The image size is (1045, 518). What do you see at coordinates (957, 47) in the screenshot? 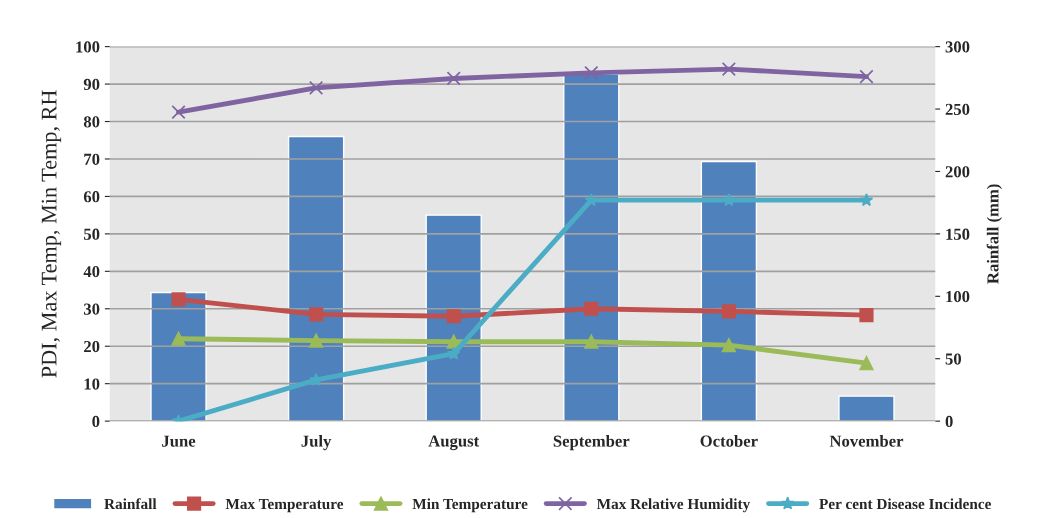
I see `y2-tick-label: 300` at bounding box center [957, 47].